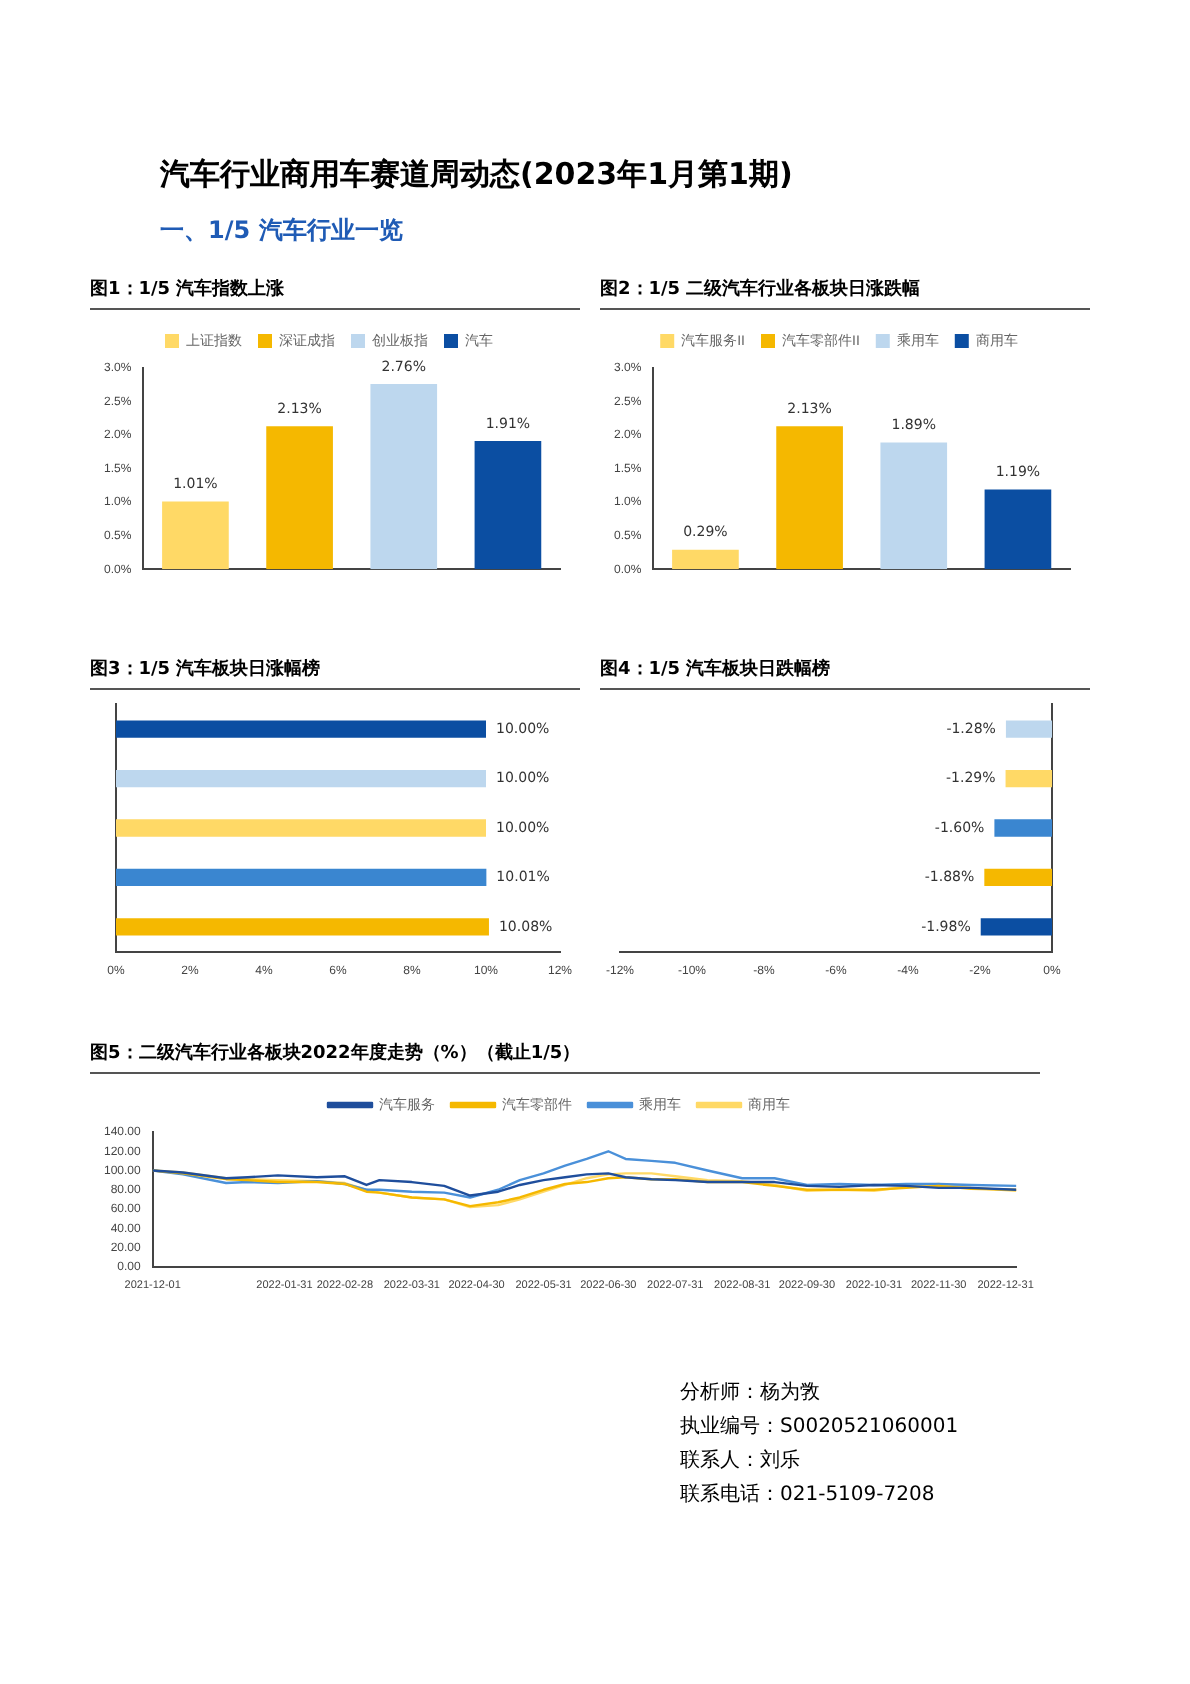  Describe the element at coordinates (335, 293) in the screenshot. I see `chart-title: 图1：1/5 汽车指数上涨` at that location.